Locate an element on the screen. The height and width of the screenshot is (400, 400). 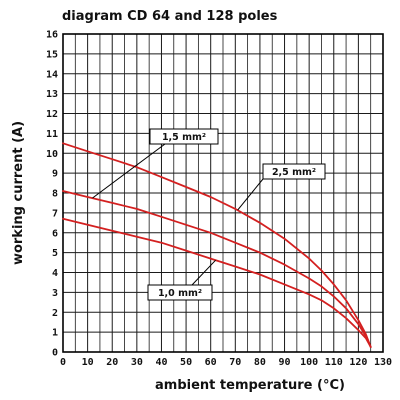
callout-label: 2,5 mm² is located at coordinates (294, 172).